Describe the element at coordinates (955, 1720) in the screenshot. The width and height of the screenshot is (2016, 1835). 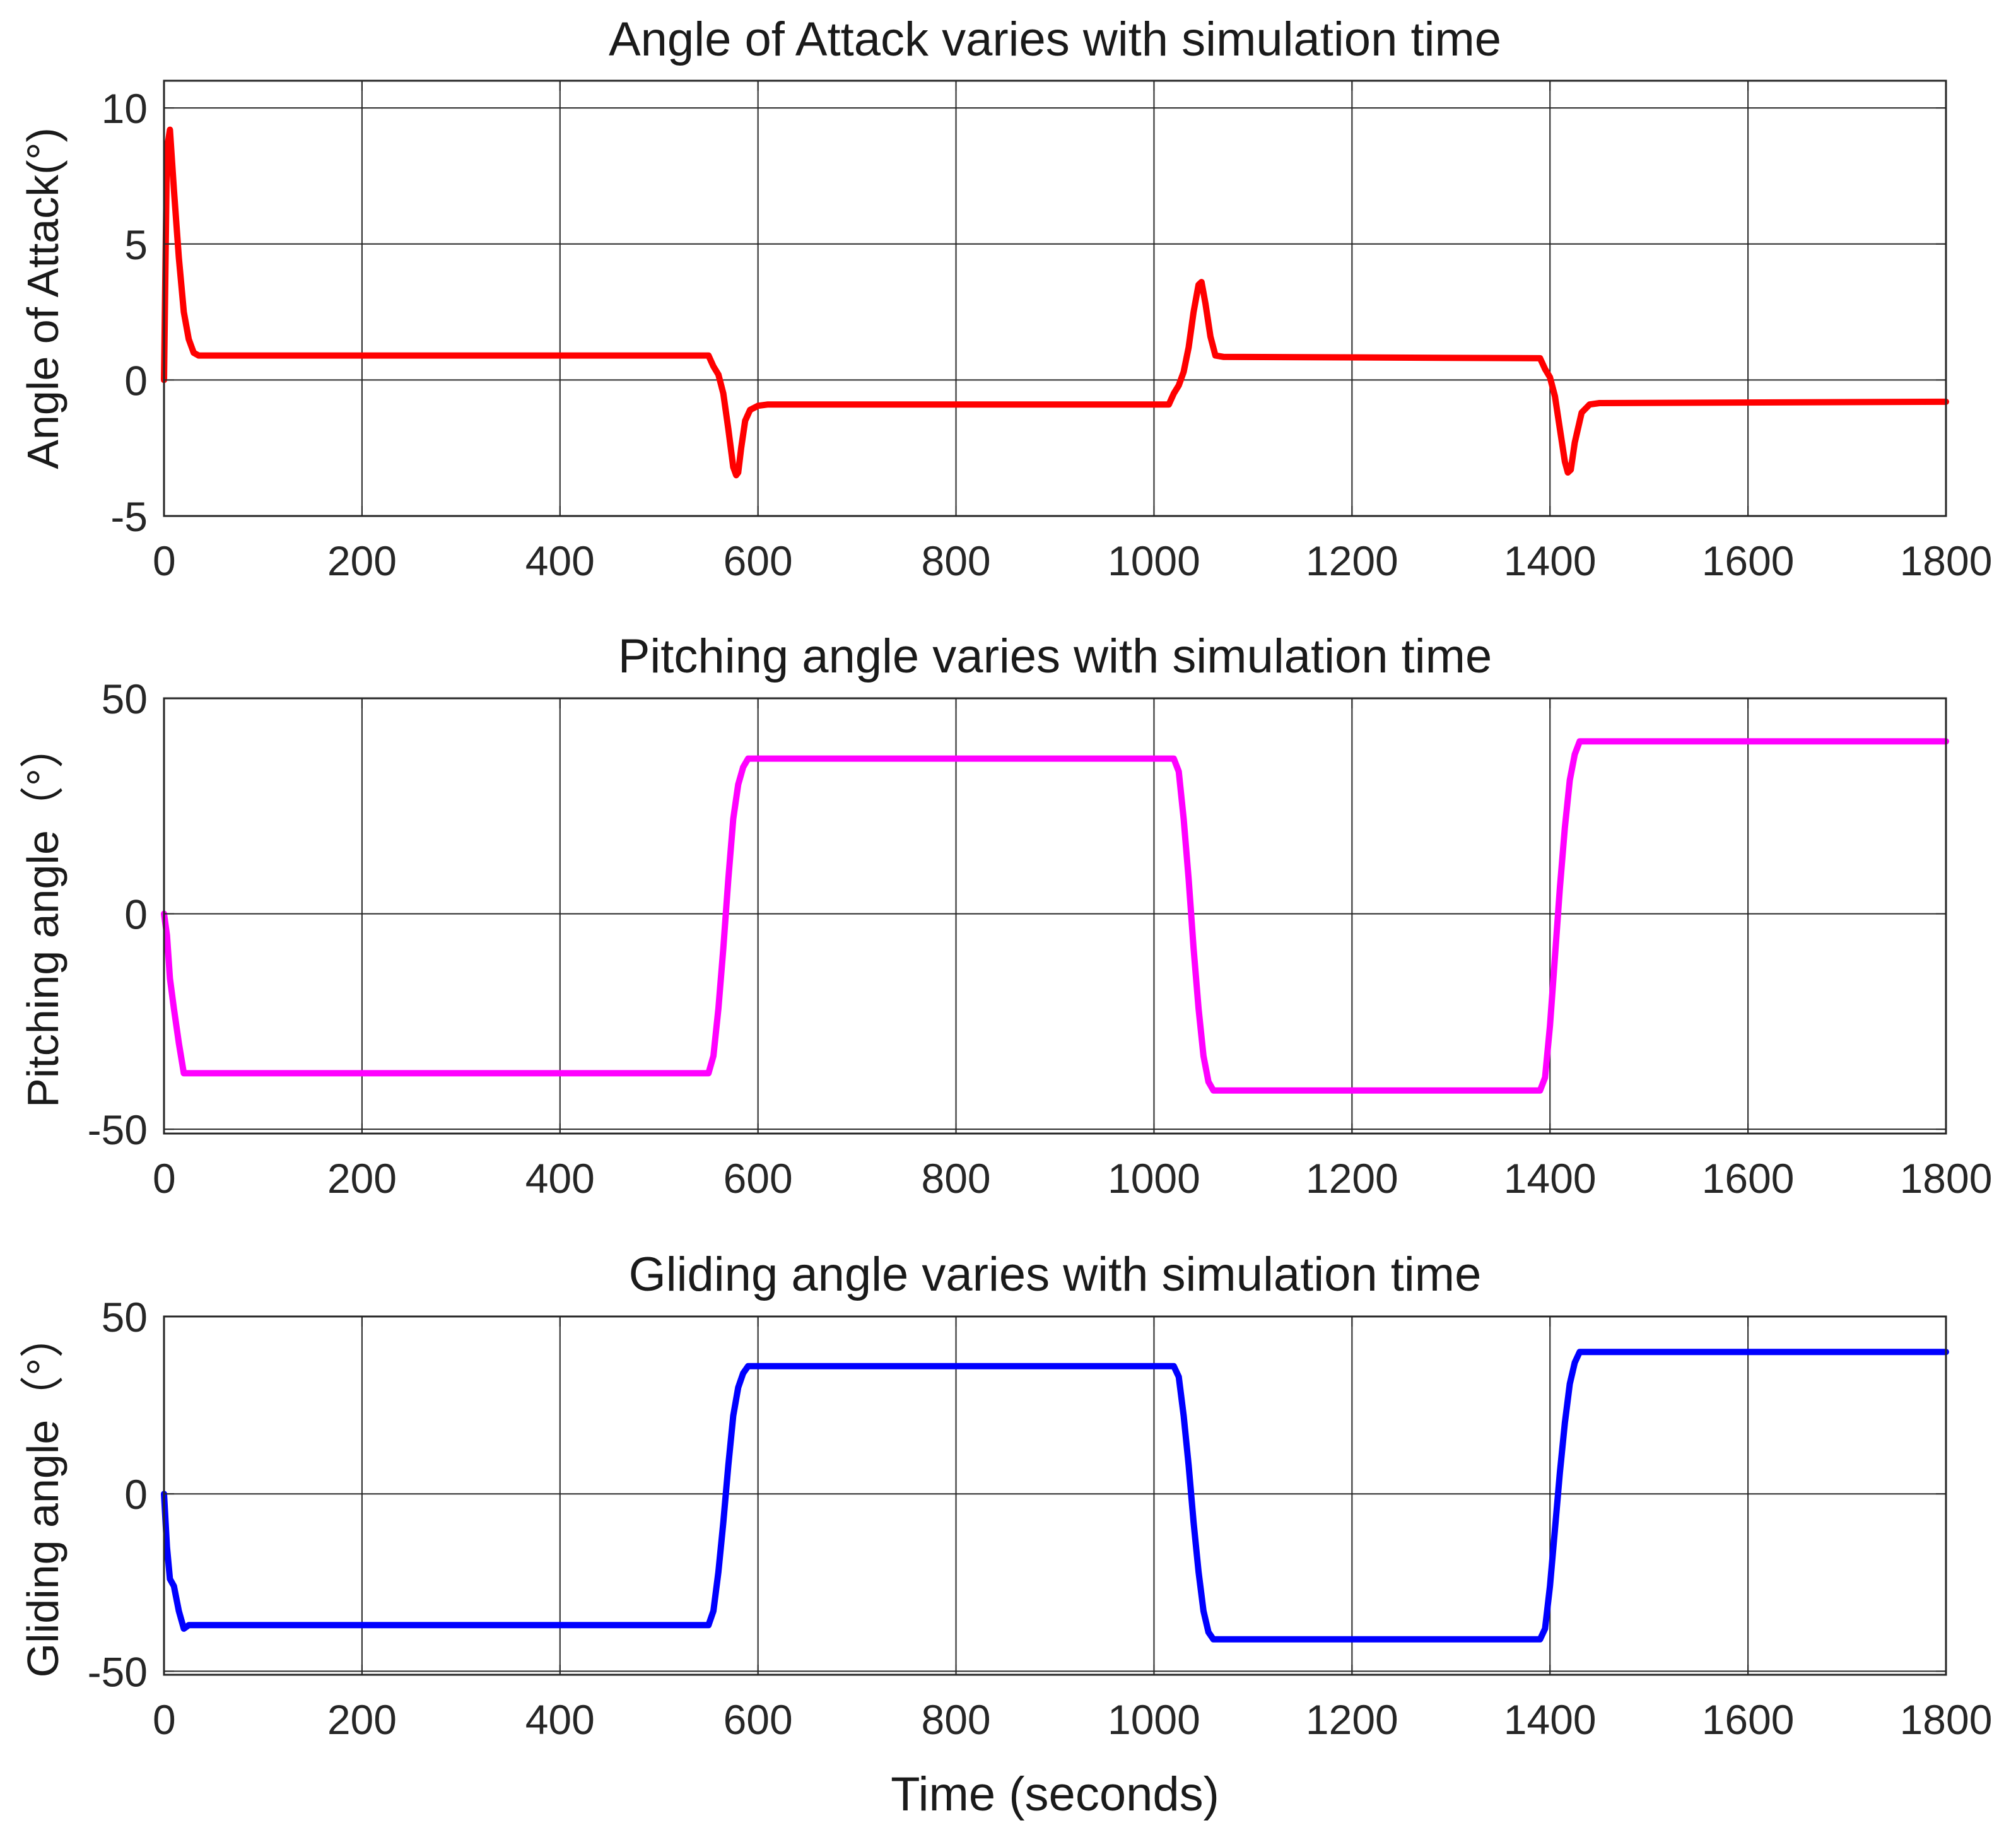
I see `glide-xtick-label: 800` at that location.